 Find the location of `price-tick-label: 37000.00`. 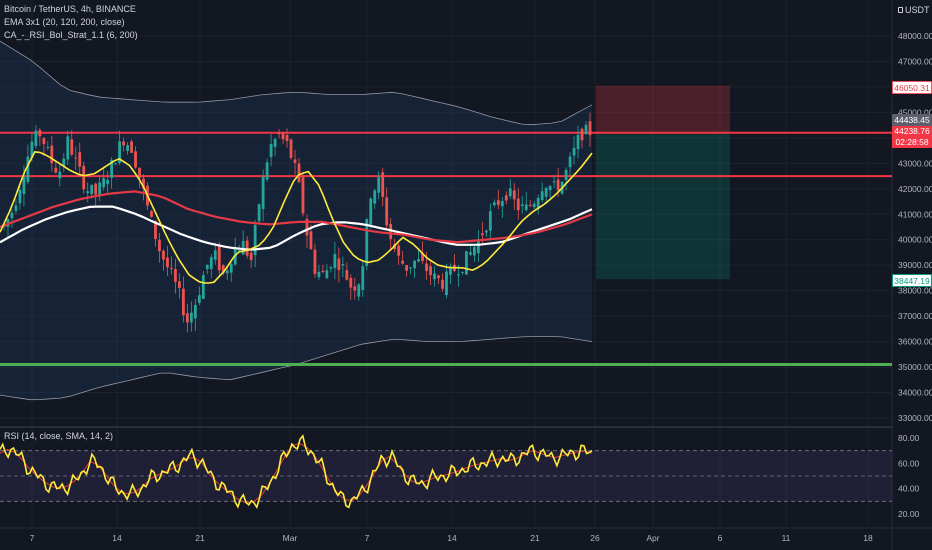

price-tick-label: 37000.00 is located at coordinates (915, 316).